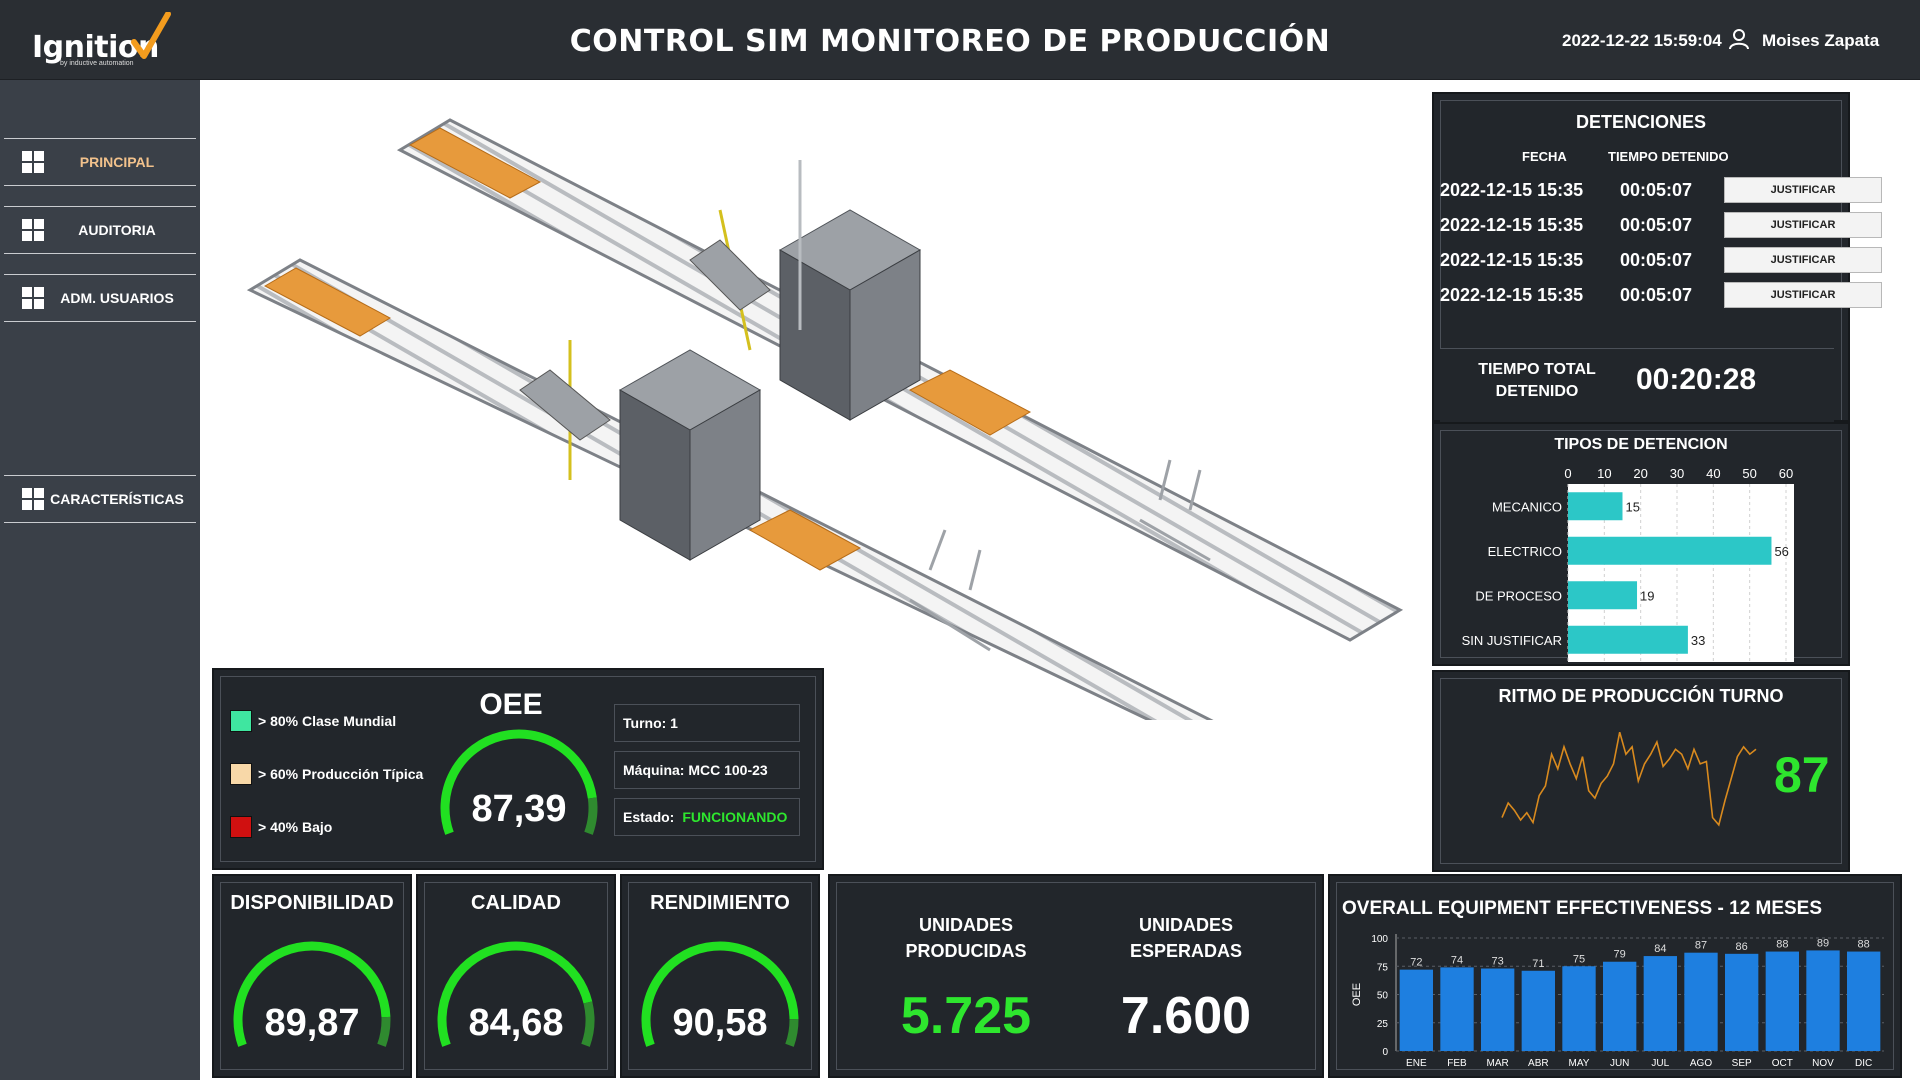 This screenshot has height=1080, width=1920. Describe the element at coordinates (1668, 156) in the screenshot. I see `col-header-tiempo: TIEMPO DETENIDO` at that location.